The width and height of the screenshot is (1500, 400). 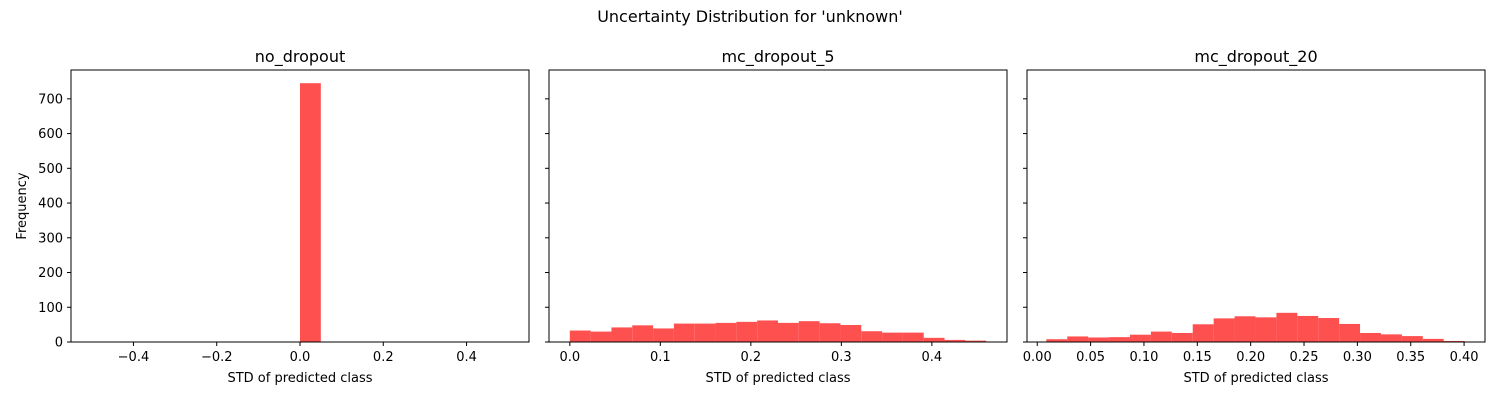 I want to click on x-tick-label: 0.25, so click(x=1304, y=357).